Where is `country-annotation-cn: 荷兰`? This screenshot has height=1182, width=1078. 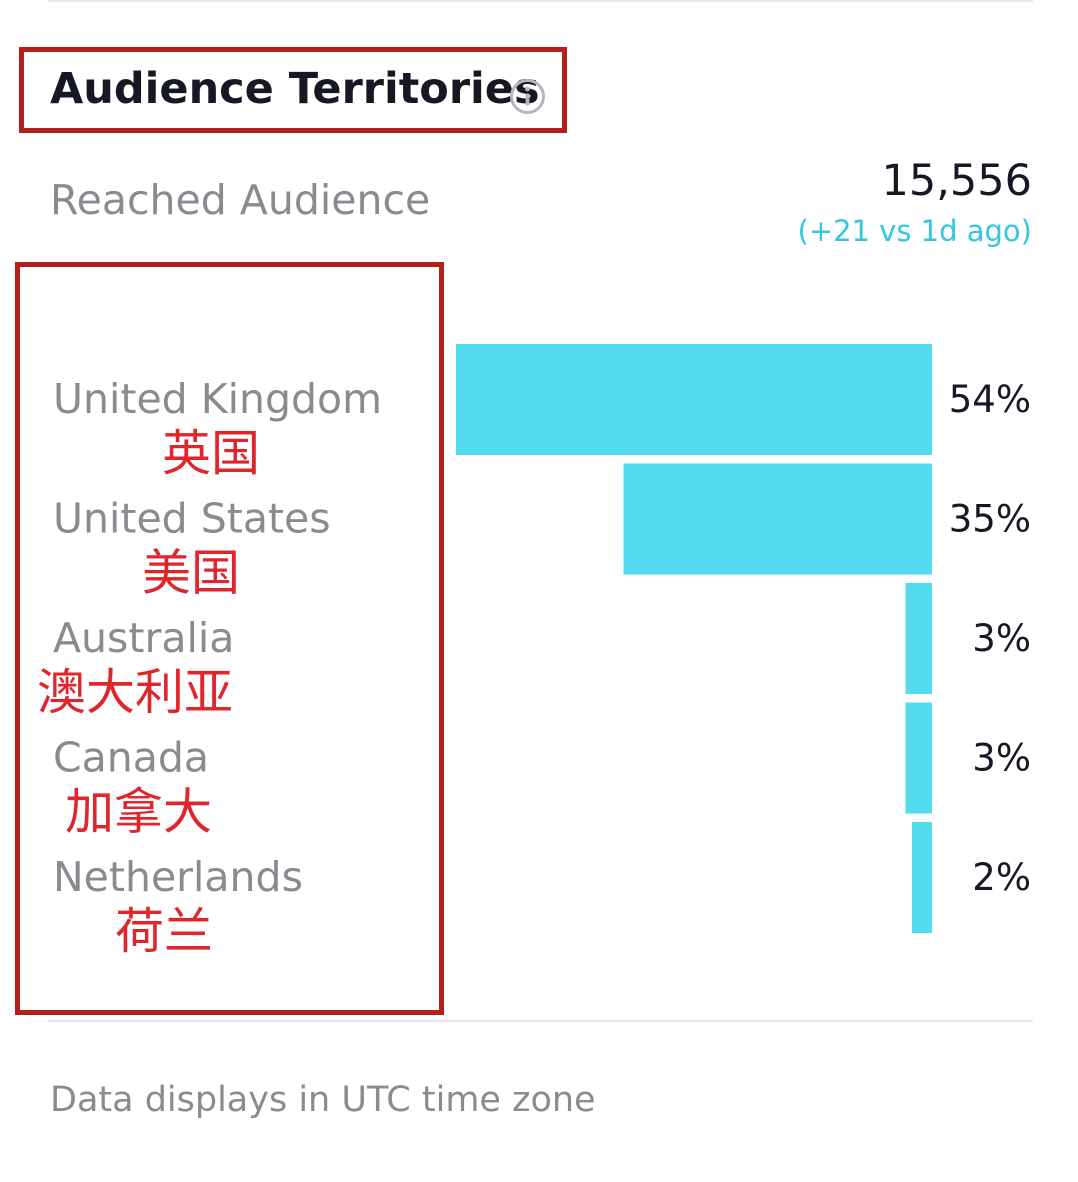 country-annotation-cn: 荷兰 is located at coordinates (164, 931).